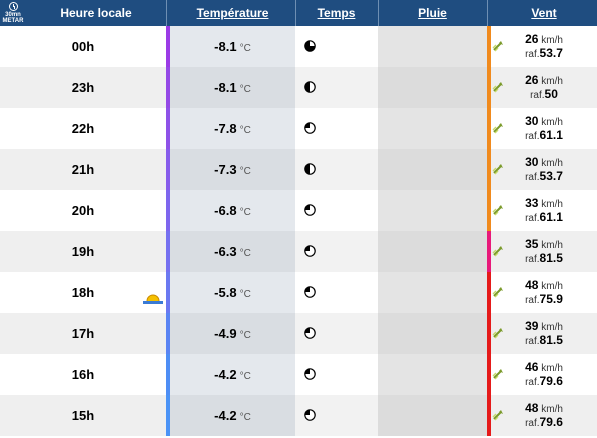  Describe the element at coordinates (298, 333) in the screenshot. I see `table-row: 17h -4.9 °C 39 km/h raf.81.5` at that location.